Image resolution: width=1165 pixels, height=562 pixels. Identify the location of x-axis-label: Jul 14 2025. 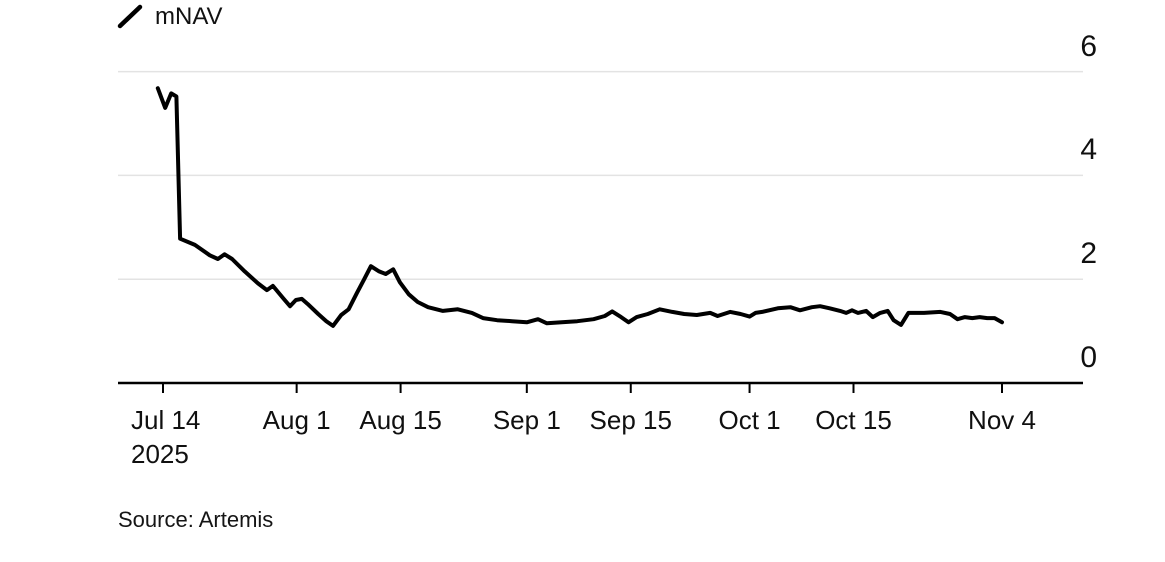
(166, 437).